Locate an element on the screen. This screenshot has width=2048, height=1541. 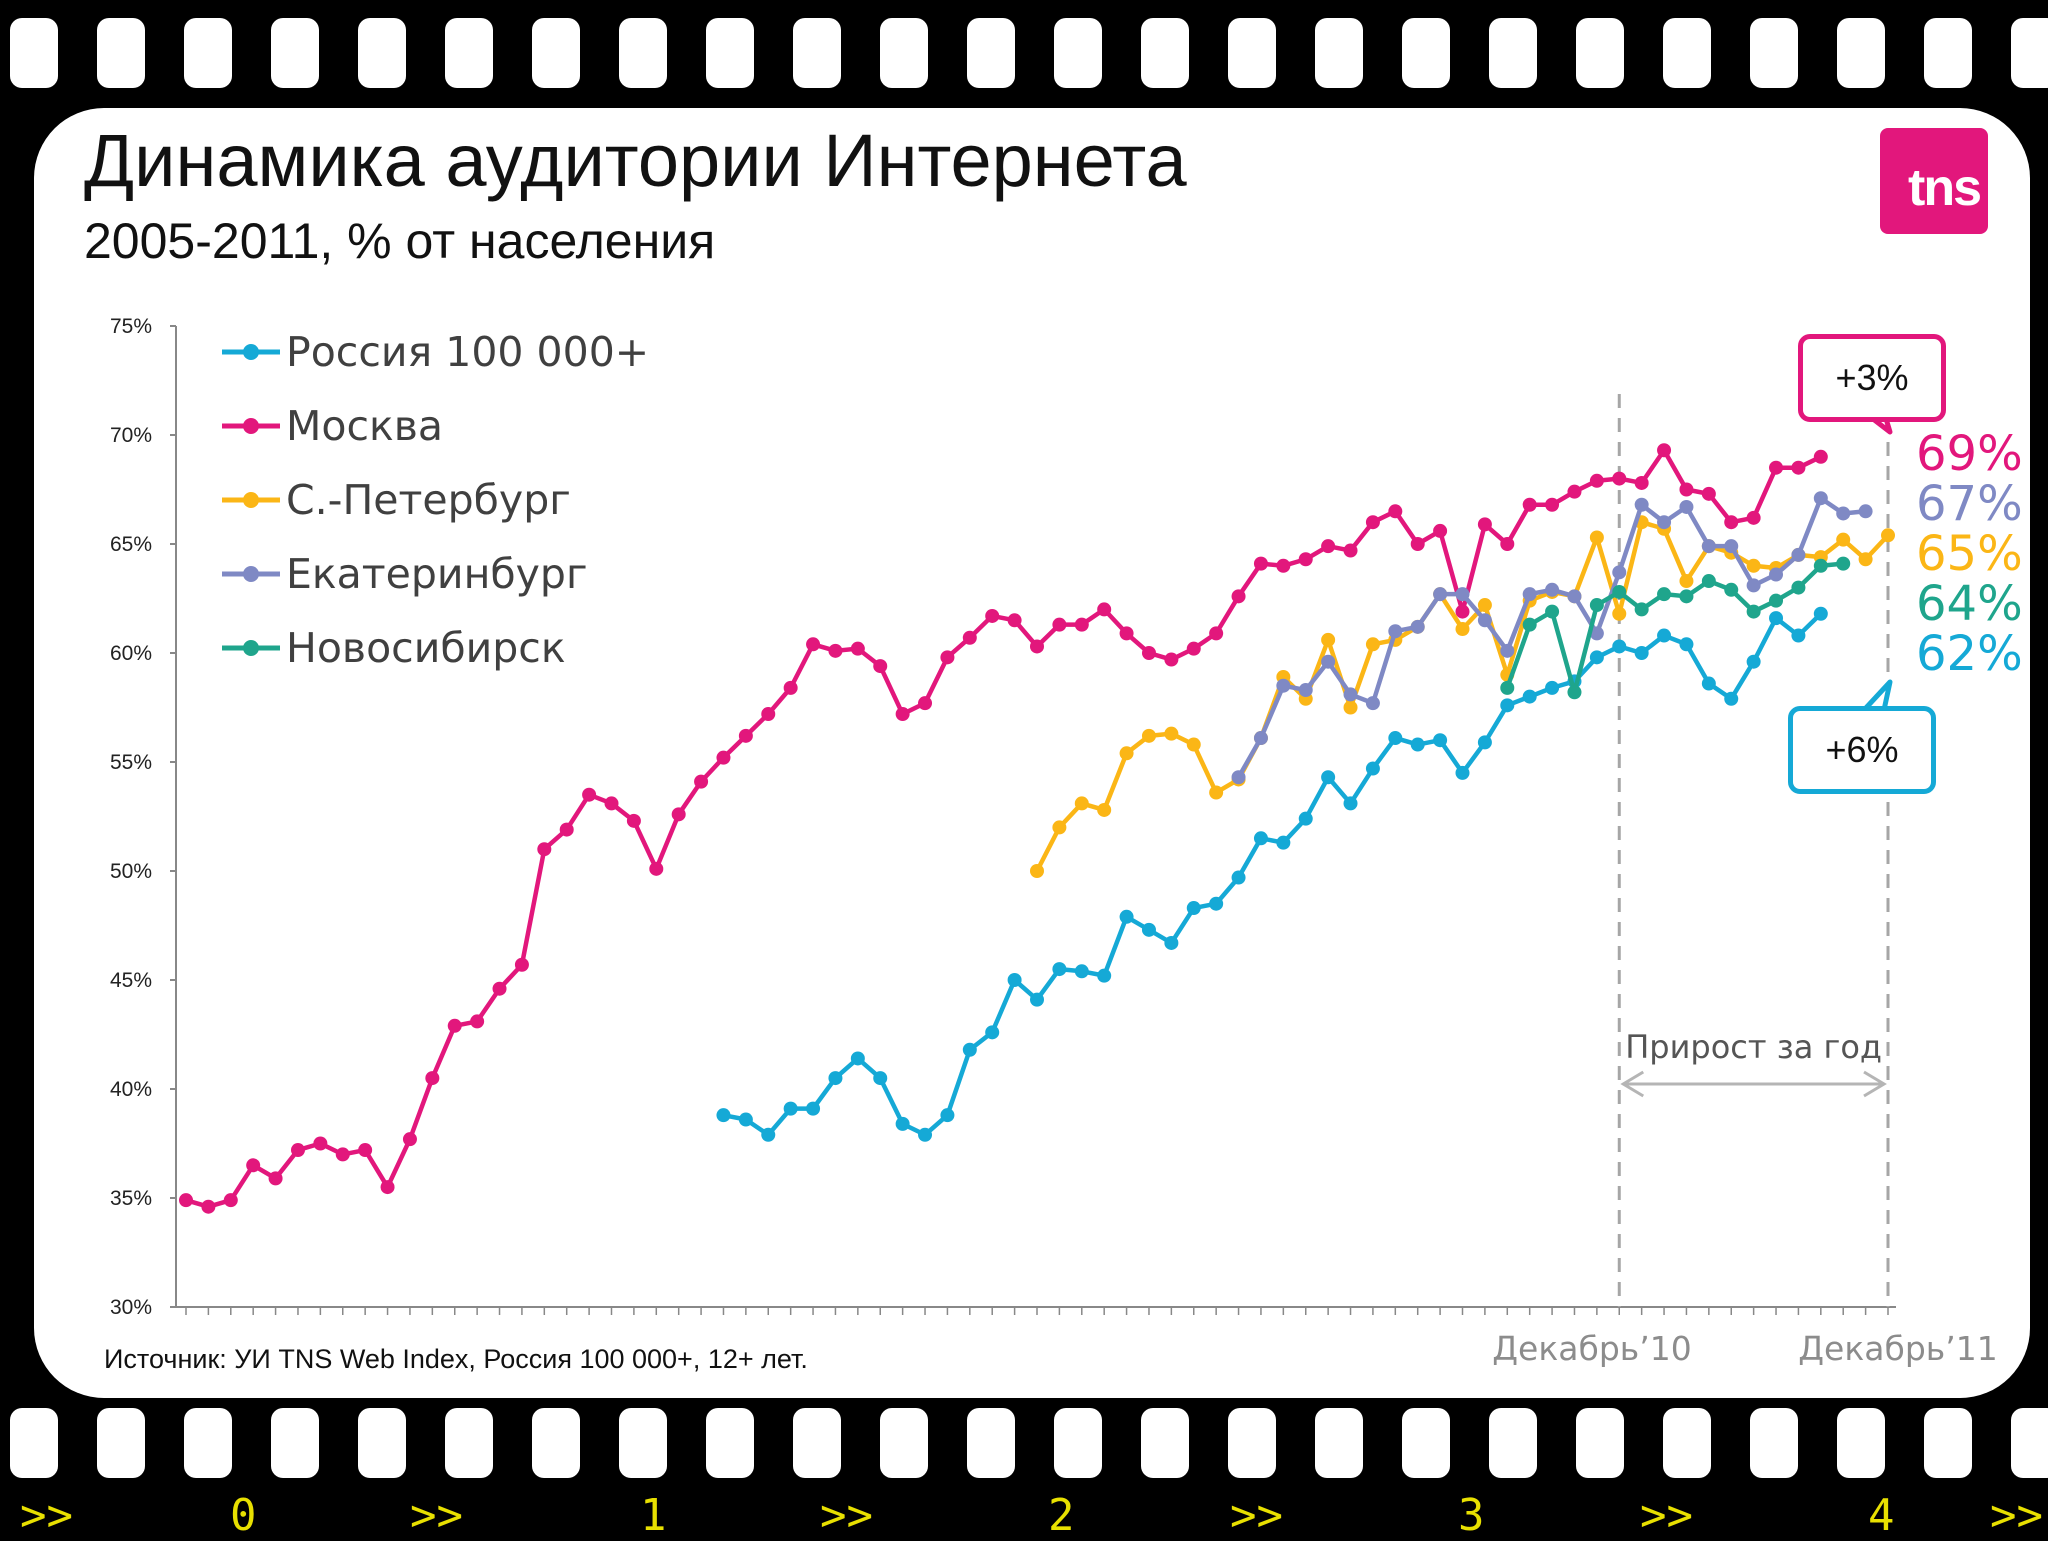
tns-logo-text: tns is located at coordinates (1945, 188).